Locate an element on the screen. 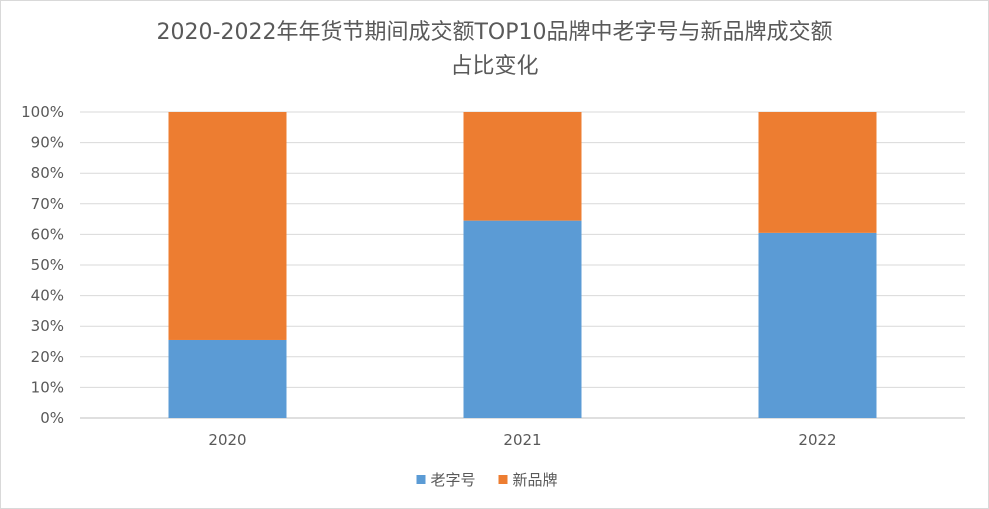 The image size is (989, 509). y-tick-label: 60% is located at coordinates (47, 234).